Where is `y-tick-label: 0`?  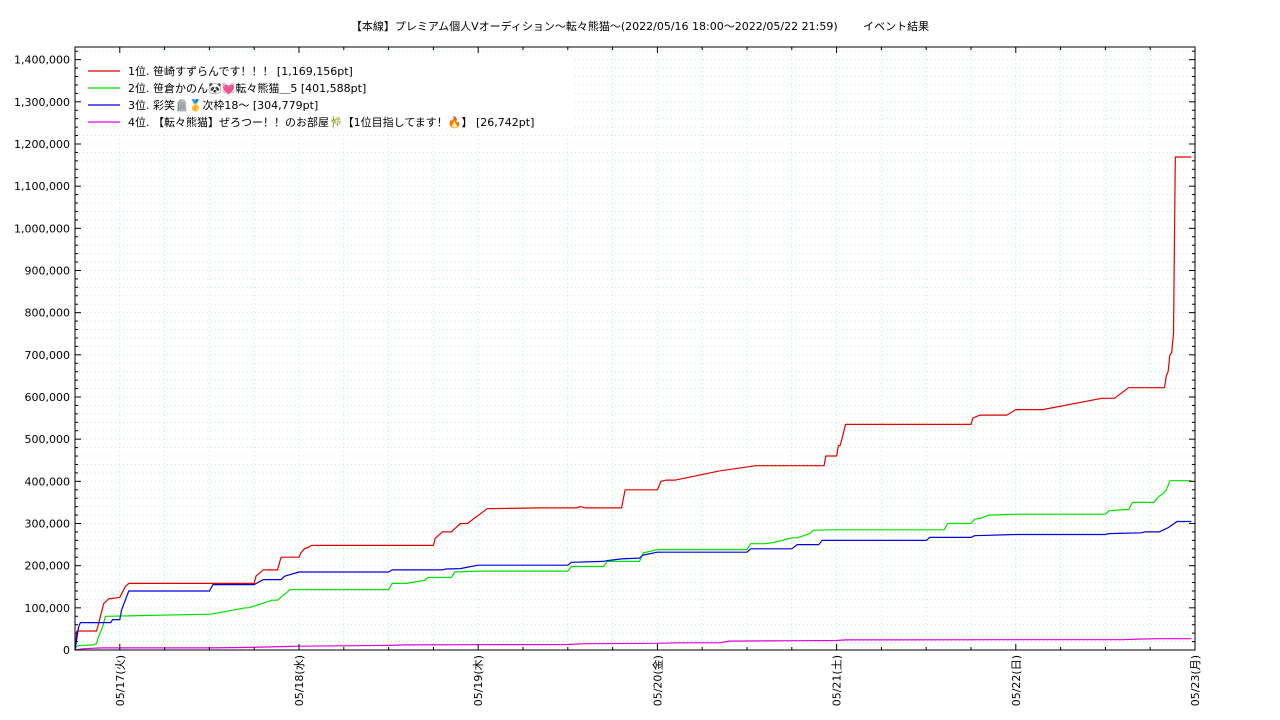 y-tick-label: 0 is located at coordinates (66, 650).